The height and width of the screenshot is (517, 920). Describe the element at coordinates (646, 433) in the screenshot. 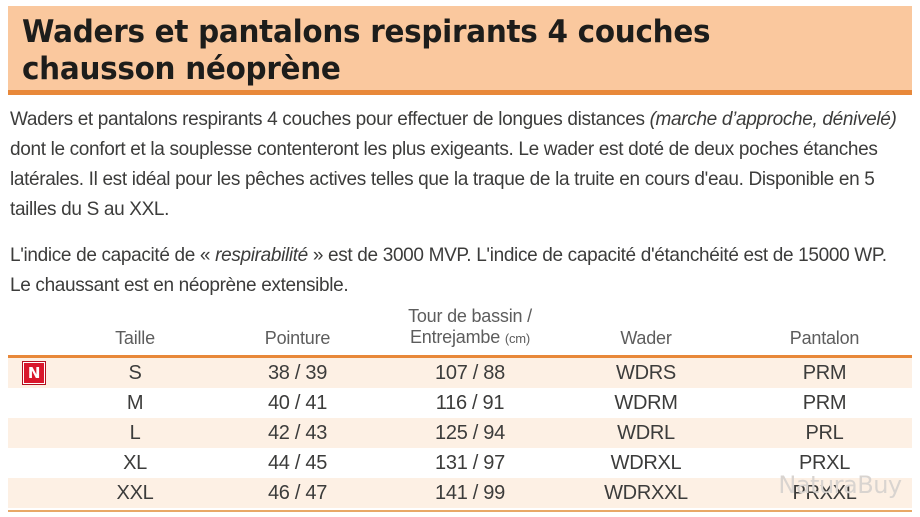

I see `cell-wader: WDRL` at that location.